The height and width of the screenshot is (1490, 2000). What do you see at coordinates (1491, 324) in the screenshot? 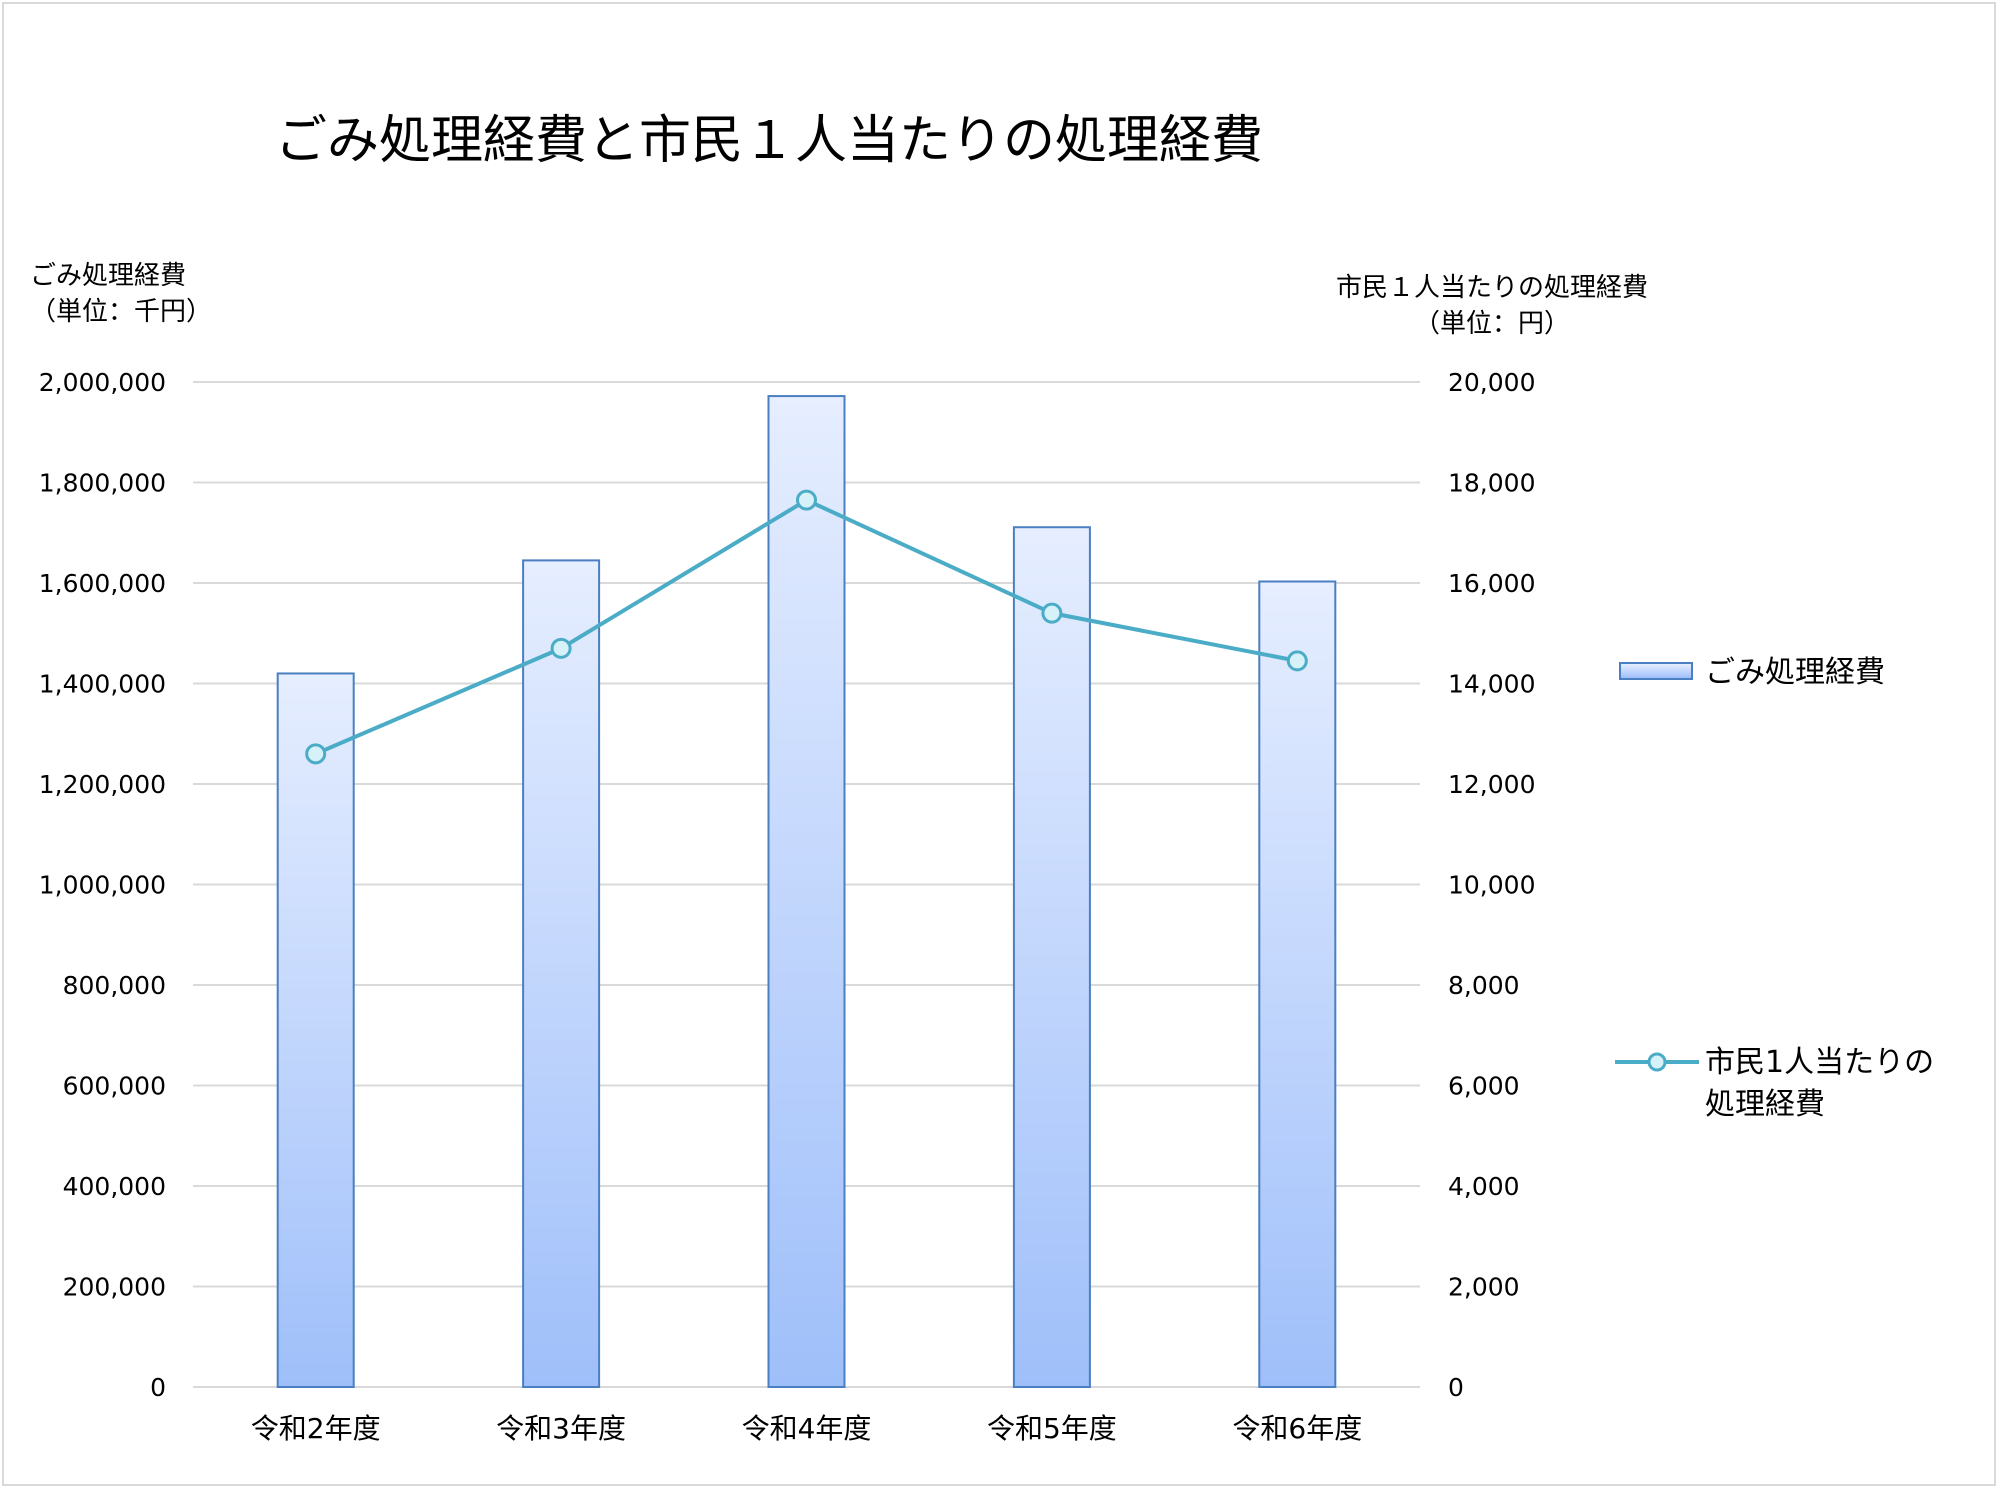
I see `right-axis-title-line2: （単位：円）` at bounding box center [1491, 324].